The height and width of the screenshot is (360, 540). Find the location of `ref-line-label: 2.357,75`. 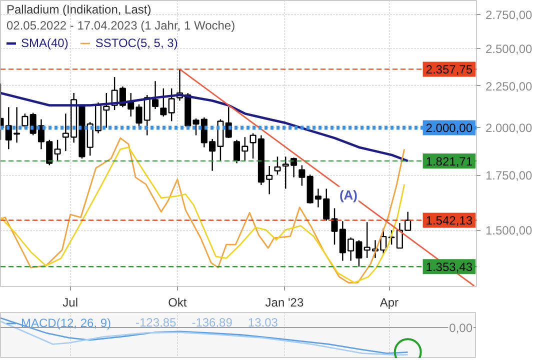

ref-line-label: 2.357,75 is located at coordinates (449, 69).